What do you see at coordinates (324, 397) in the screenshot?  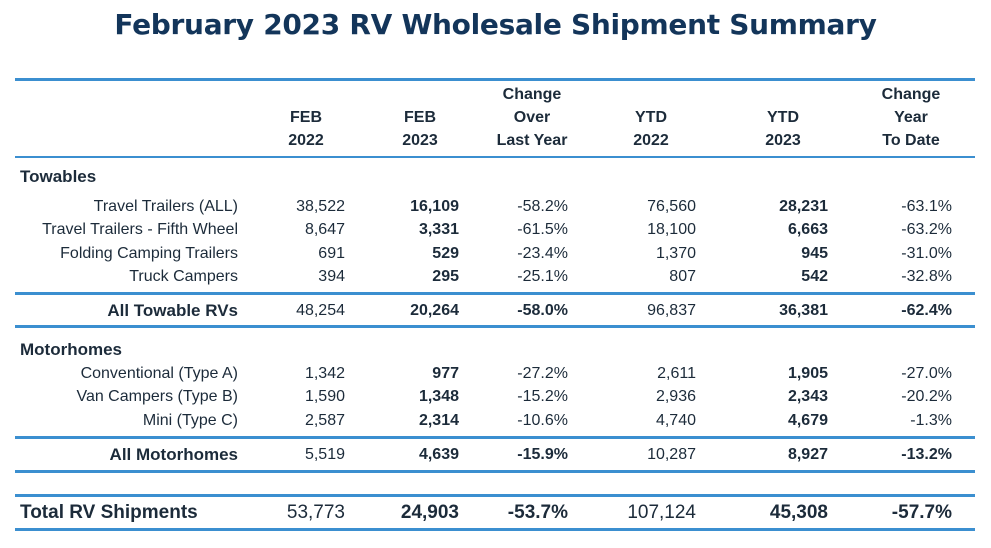 I see `row-value: 1,590` at bounding box center [324, 397].